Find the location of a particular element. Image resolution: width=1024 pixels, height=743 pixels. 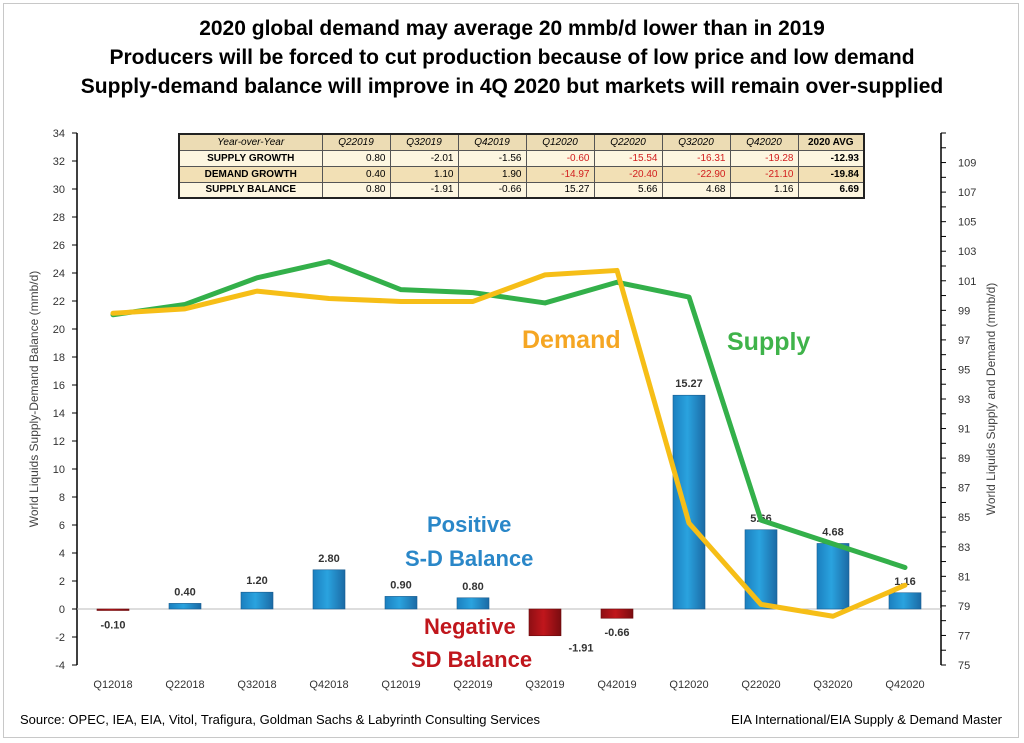

left-tick-label: 26 is located at coordinates (59, 246).